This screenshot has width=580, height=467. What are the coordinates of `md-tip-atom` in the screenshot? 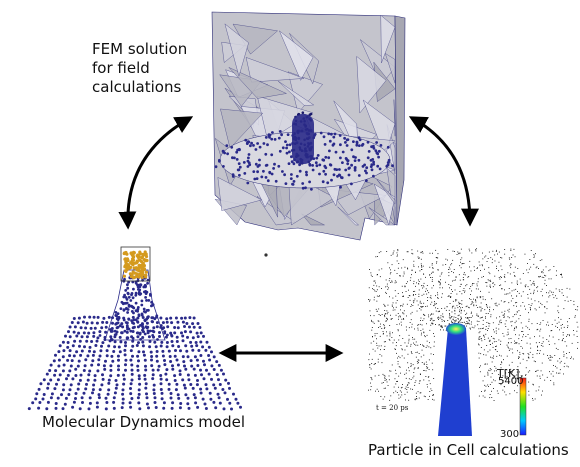 It's located at (146, 254).